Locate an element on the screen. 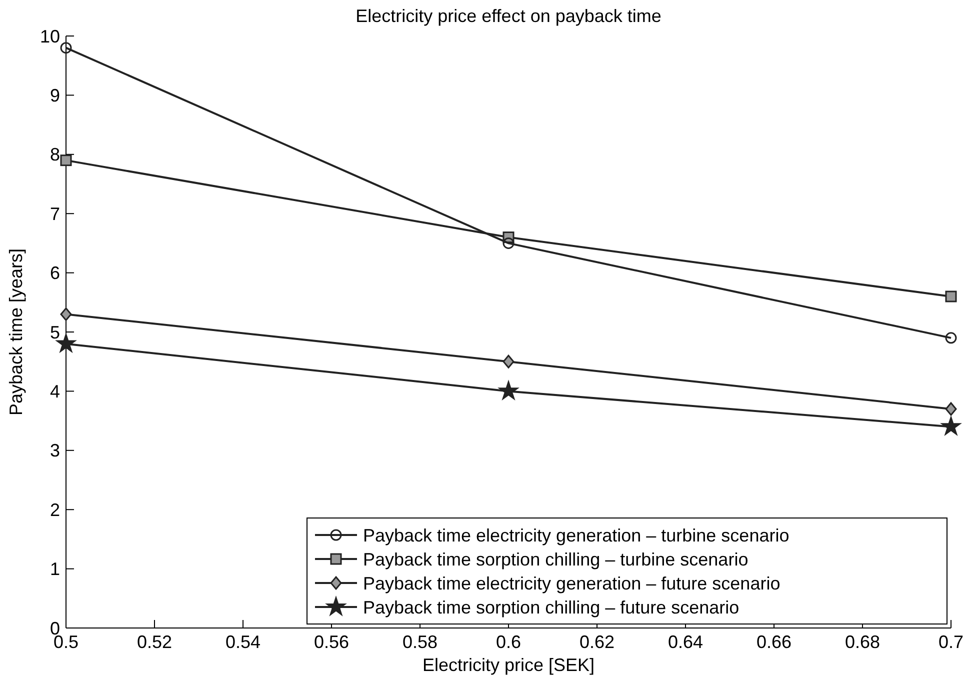 This screenshot has width=973, height=683. y-tick-label: 10 is located at coordinates (50, 36).